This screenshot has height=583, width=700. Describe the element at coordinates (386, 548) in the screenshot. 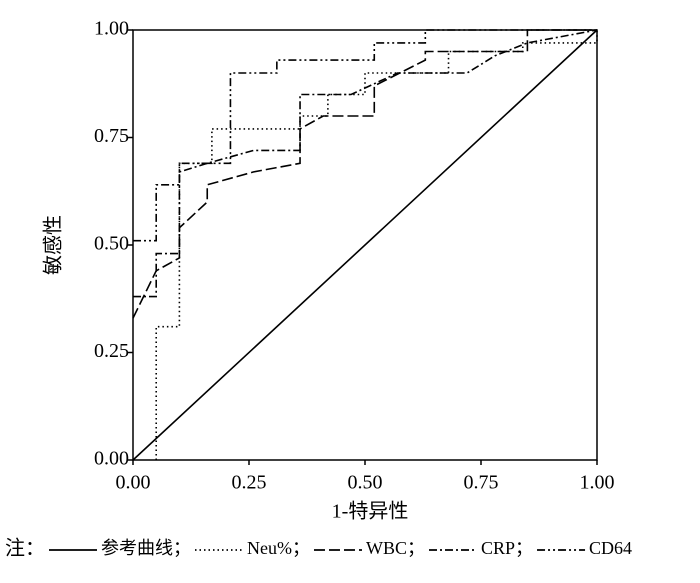

I see `legend-label: WBC` at that location.